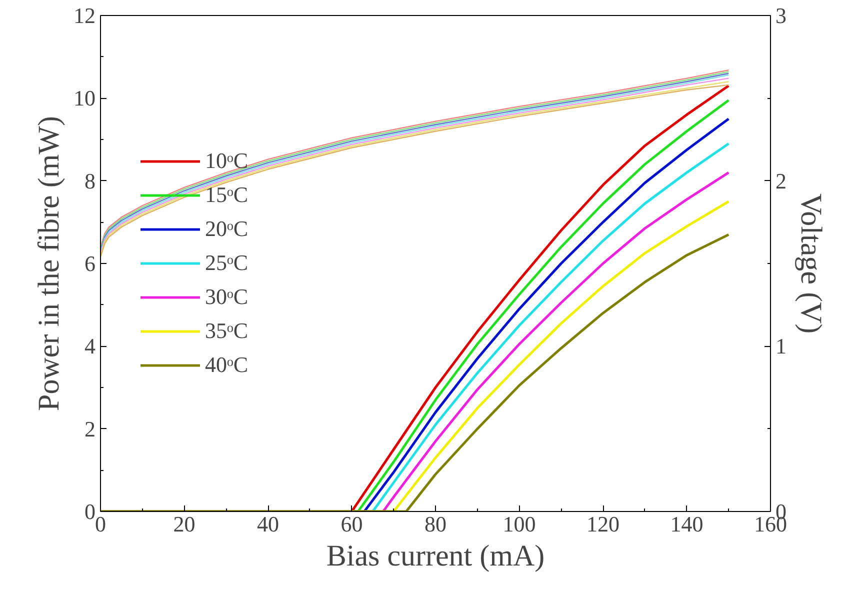  I want to click on legend-label: 35ᵒC, so click(226, 331).